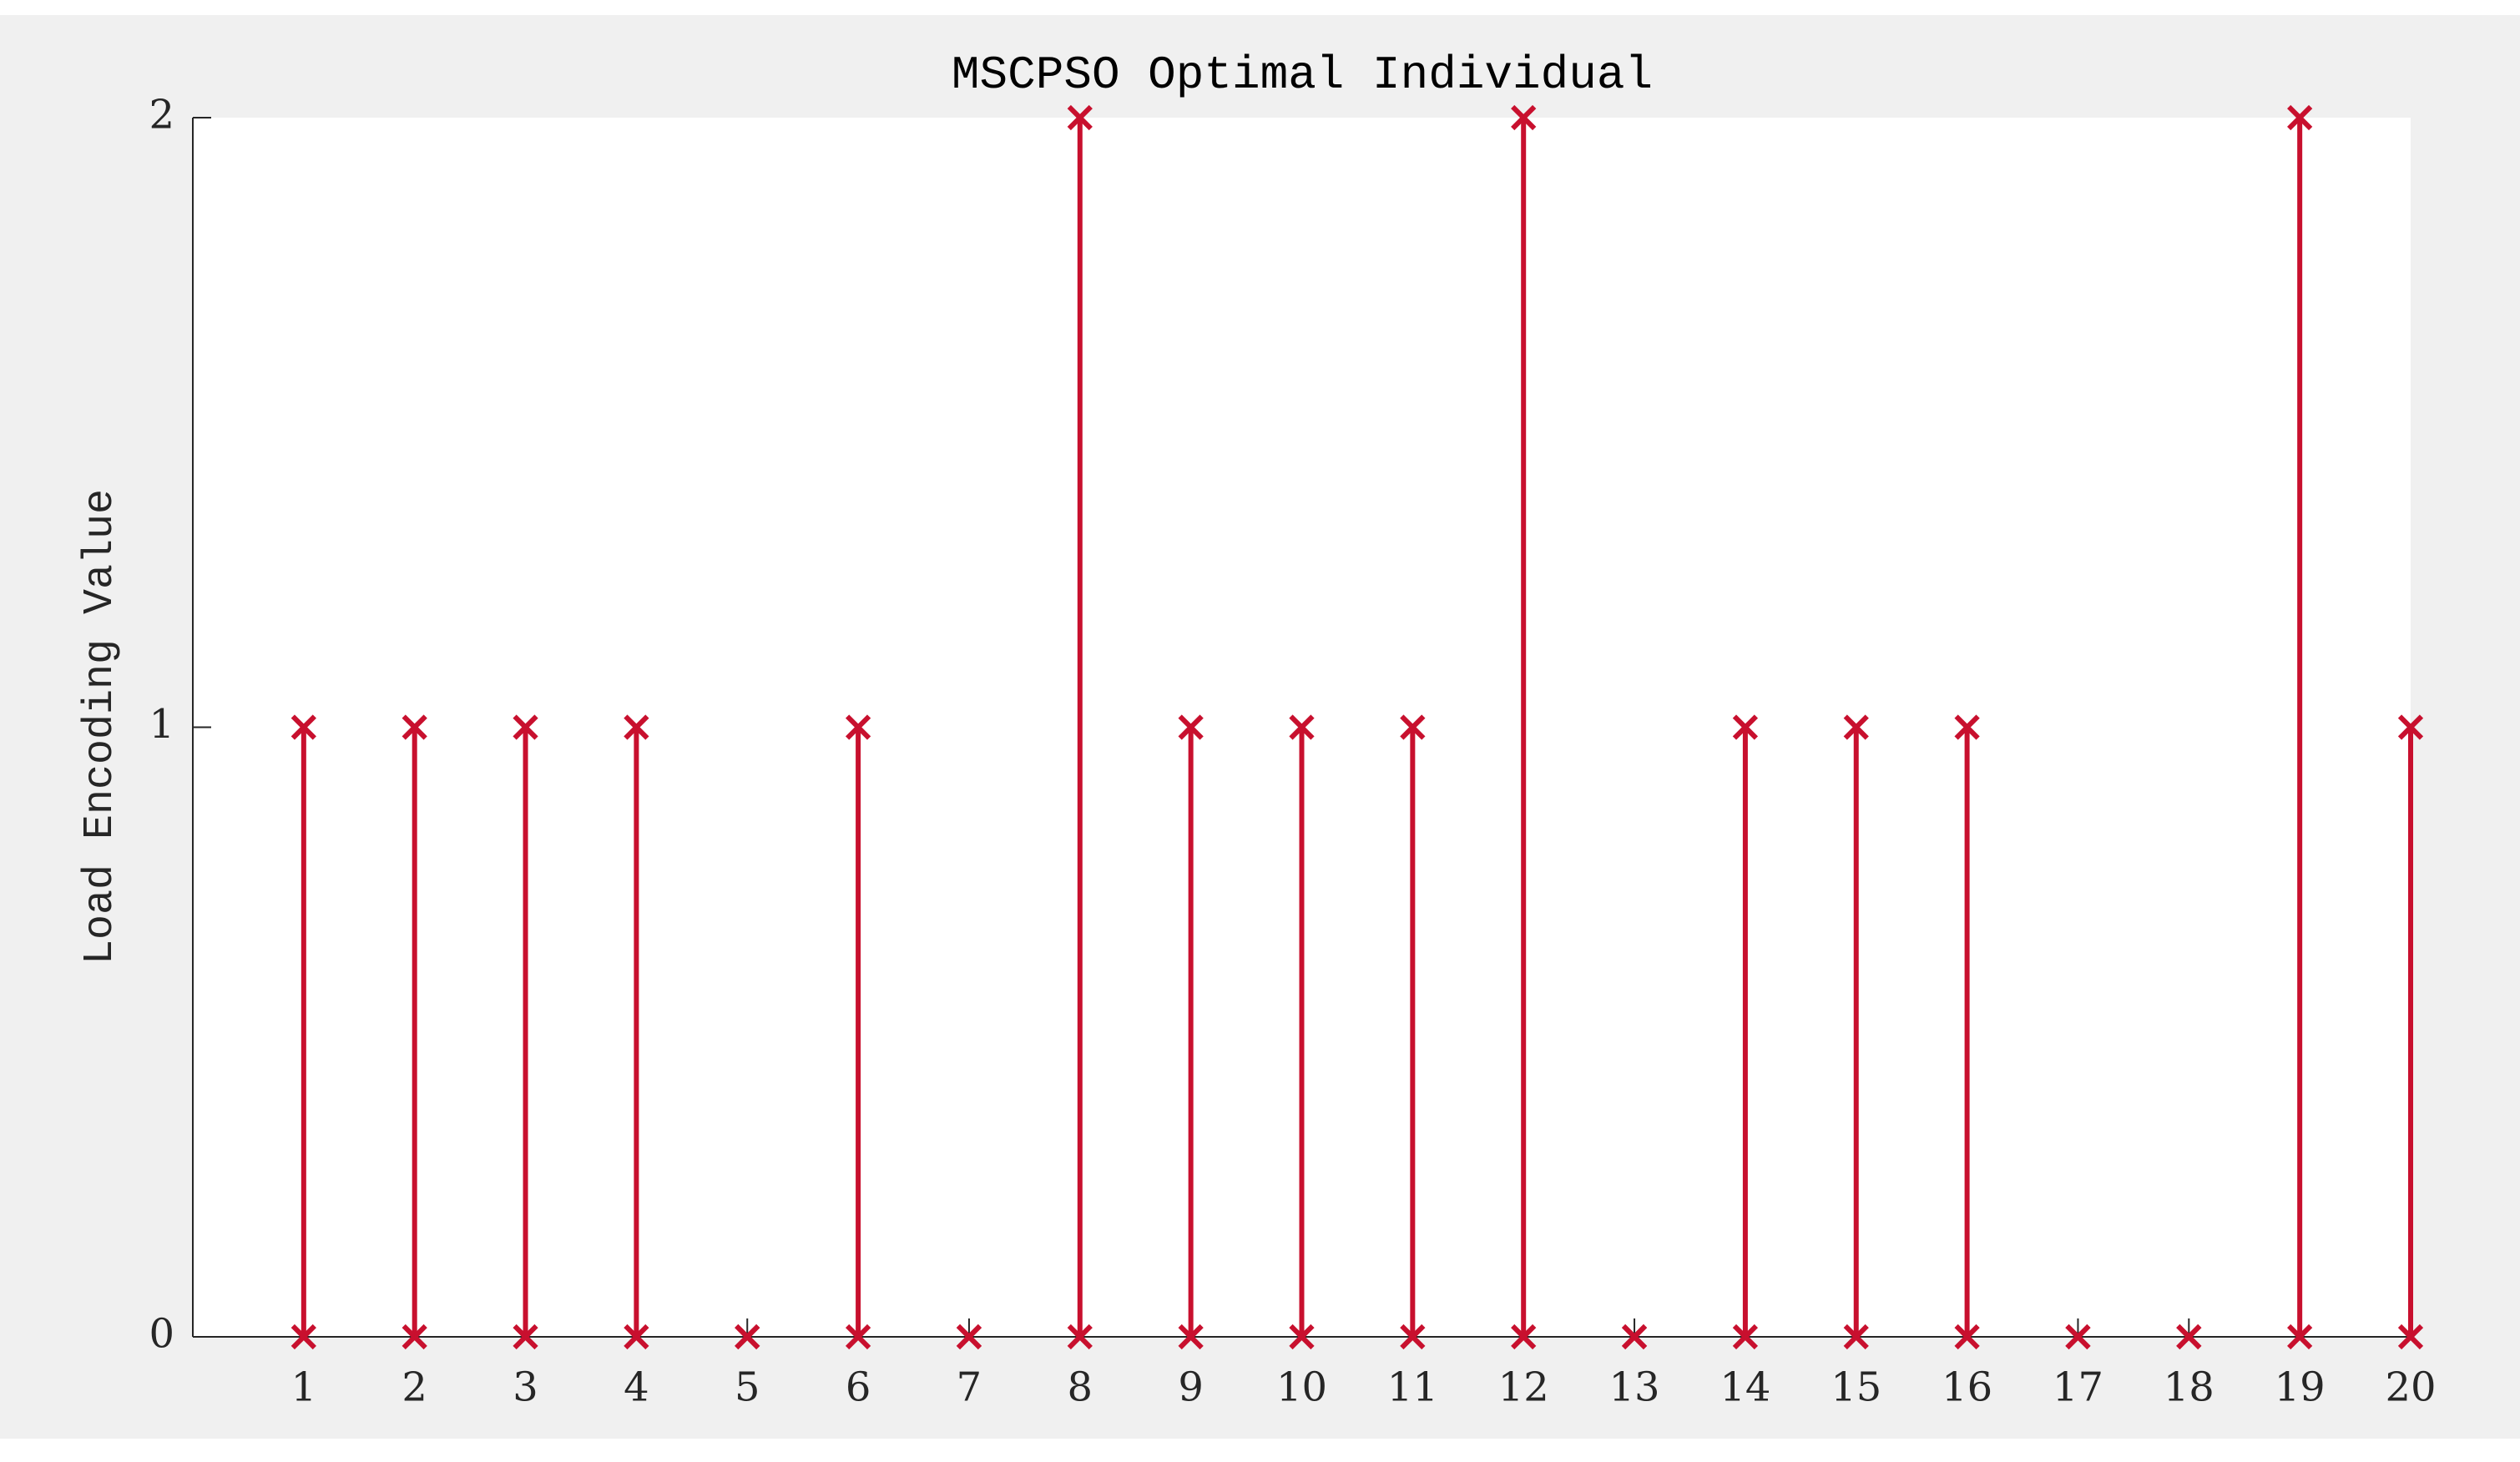  Describe the element at coordinates (161, 115) in the screenshot. I see `y-tick-label: 2` at that location.